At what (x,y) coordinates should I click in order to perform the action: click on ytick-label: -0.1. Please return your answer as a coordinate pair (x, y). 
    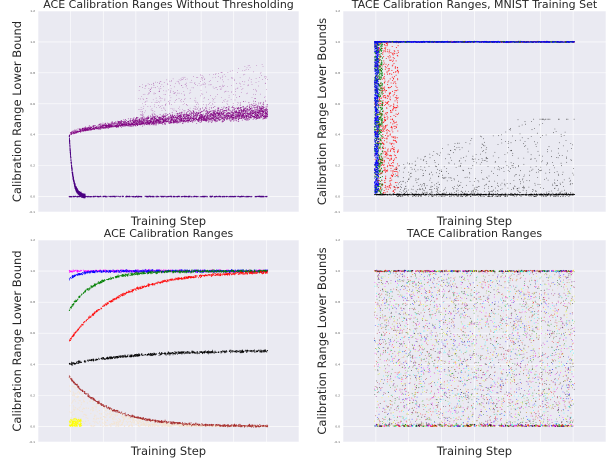
    Looking at the image, I should click on (32, 212).